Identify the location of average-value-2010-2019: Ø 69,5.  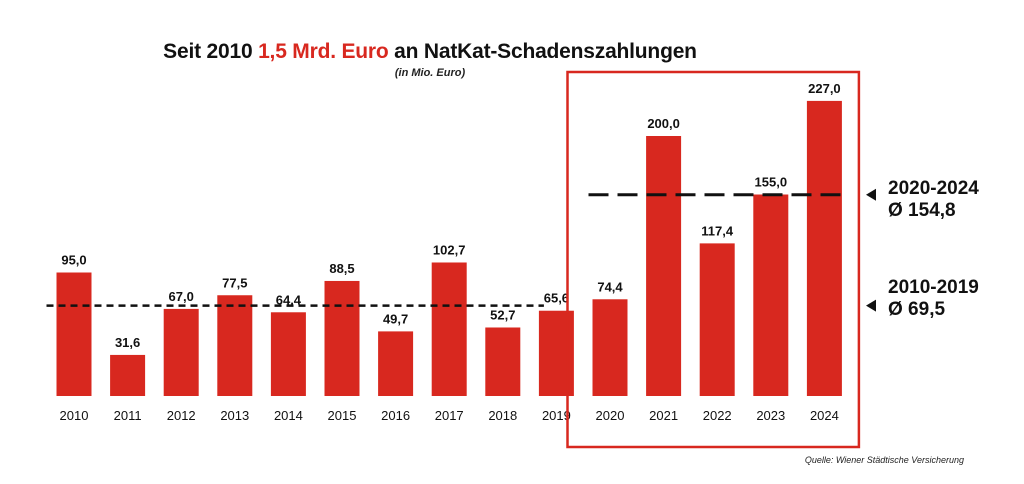
(917, 309).